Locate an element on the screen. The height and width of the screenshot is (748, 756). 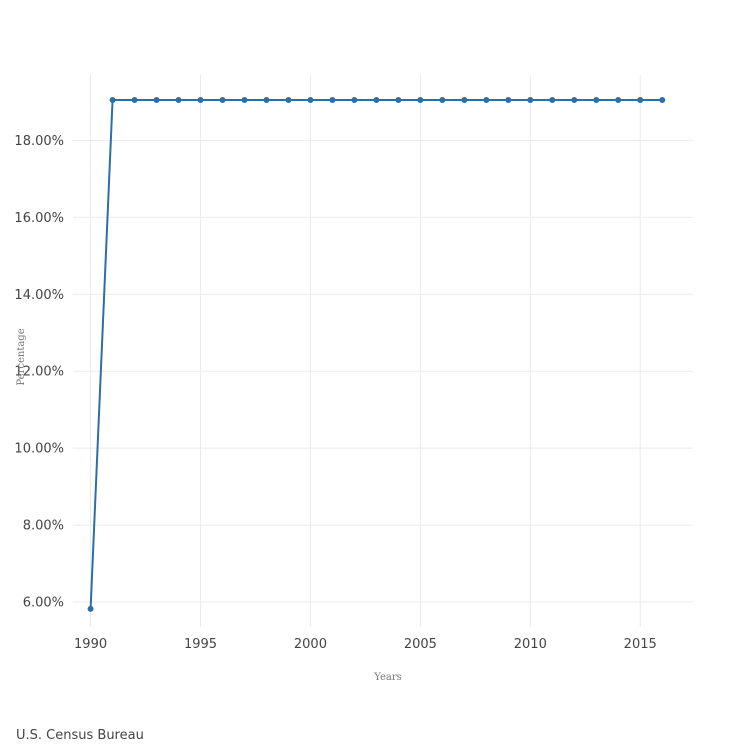
source-note: U.S. Census Bureau is located at coordinates (80, 735).